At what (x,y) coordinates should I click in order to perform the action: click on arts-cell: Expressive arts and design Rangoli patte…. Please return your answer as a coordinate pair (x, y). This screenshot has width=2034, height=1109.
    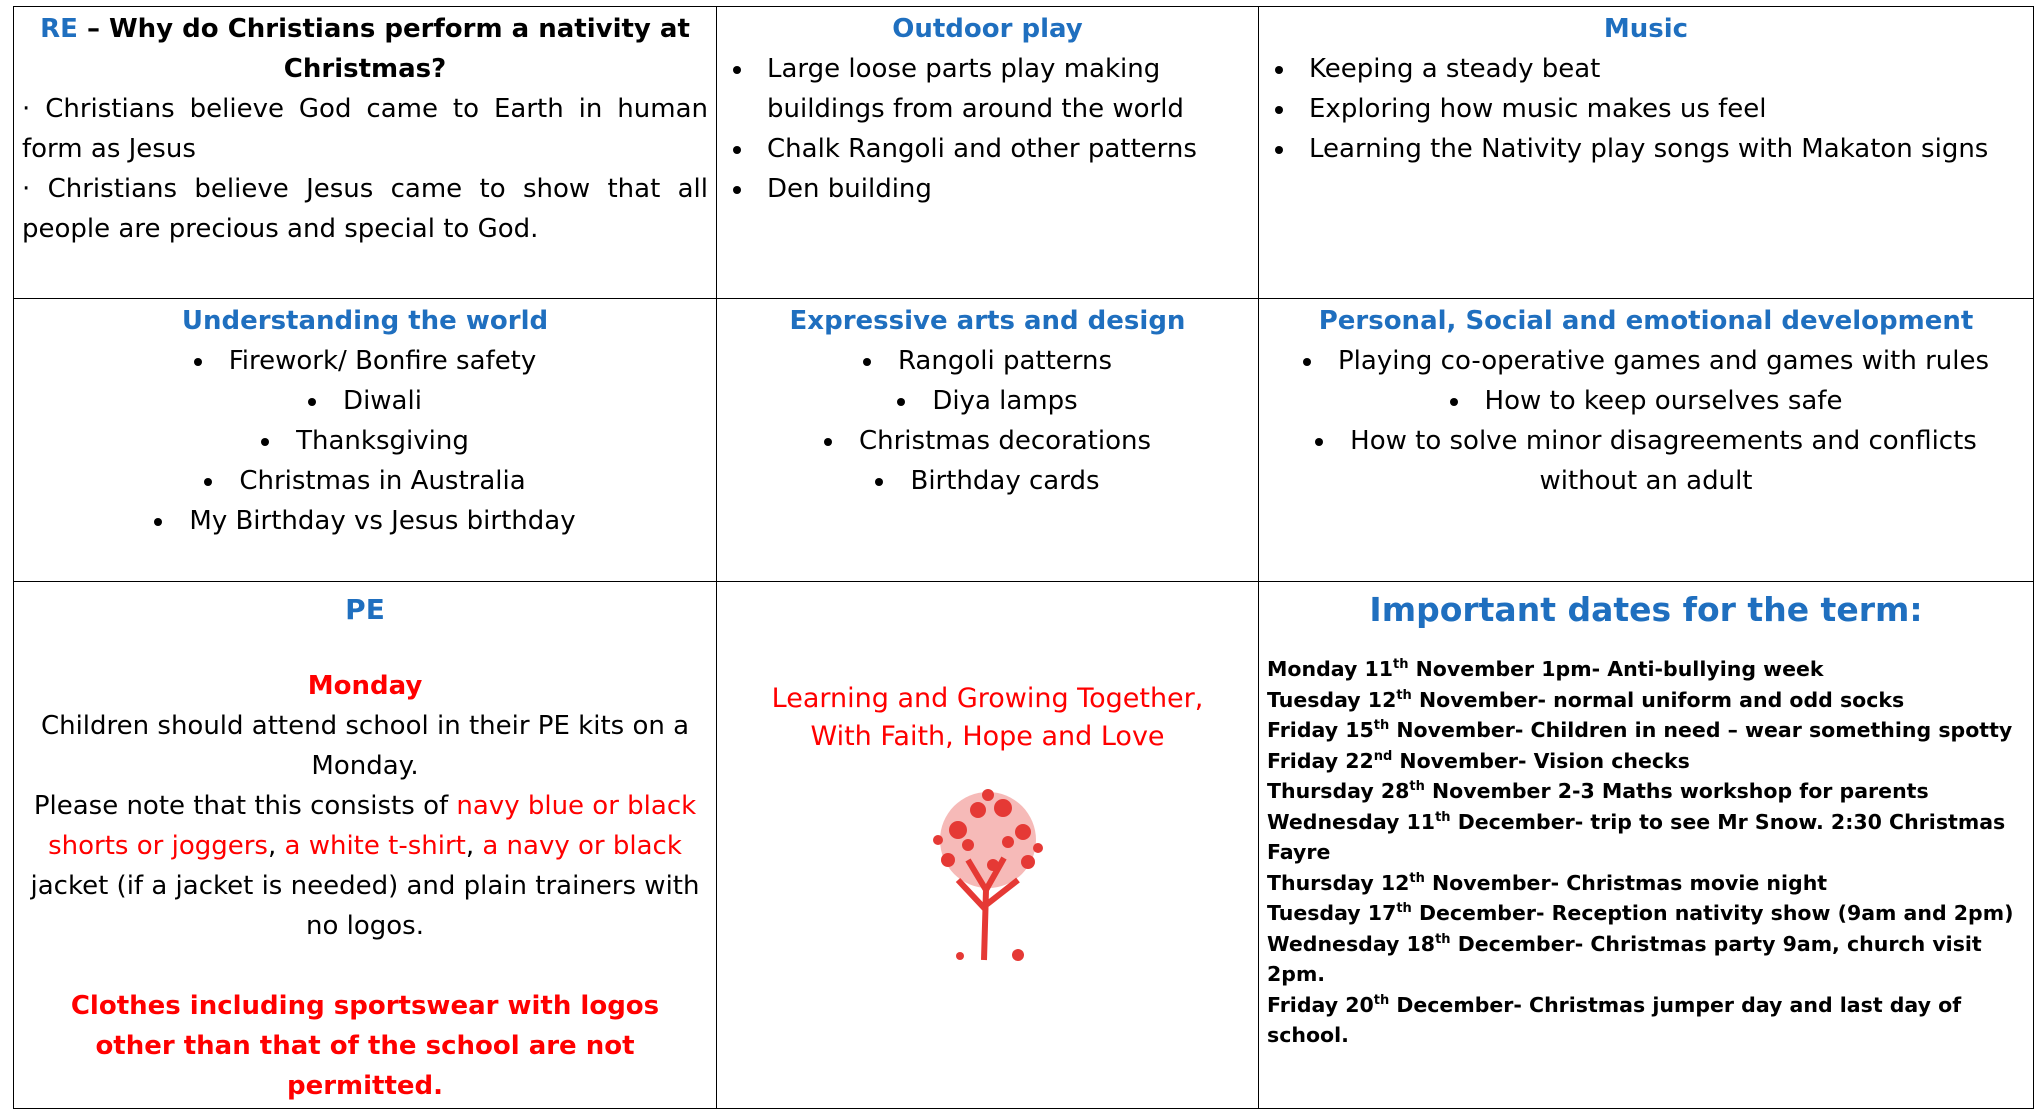
    Looking at the image, I should click on (987, 440).